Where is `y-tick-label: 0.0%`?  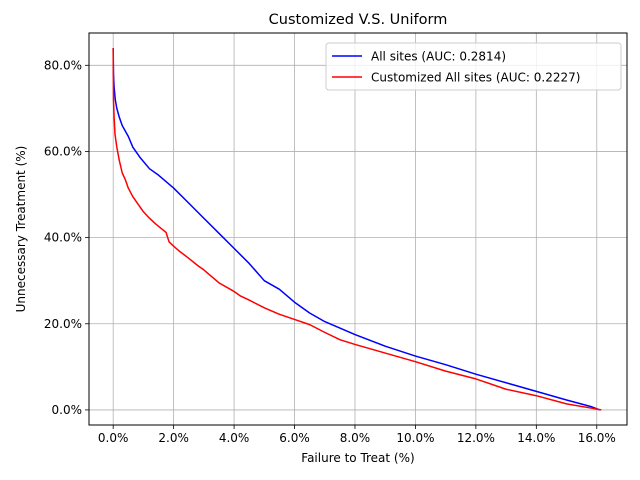 y-tick-label: 0.0% is located at coordinates (67, 410).